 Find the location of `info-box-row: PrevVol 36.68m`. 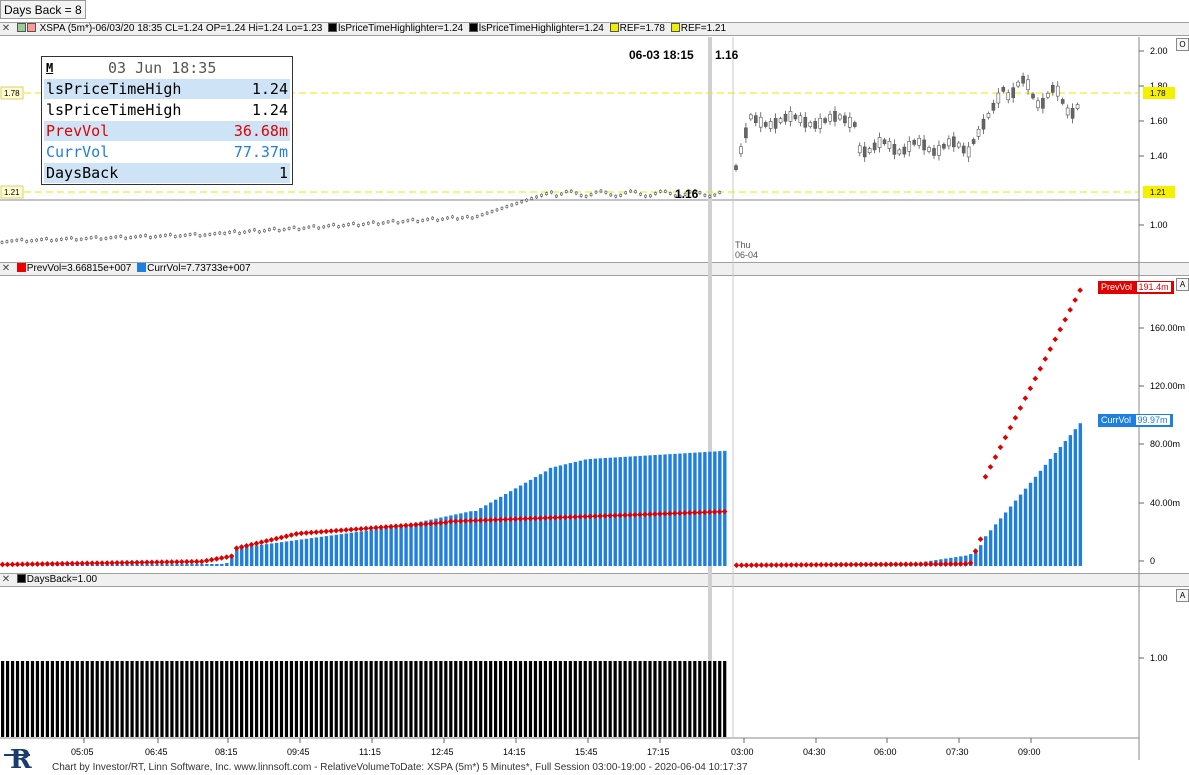

info-box-row: PrevVol 36.68m is located at coordinates (167, 131).